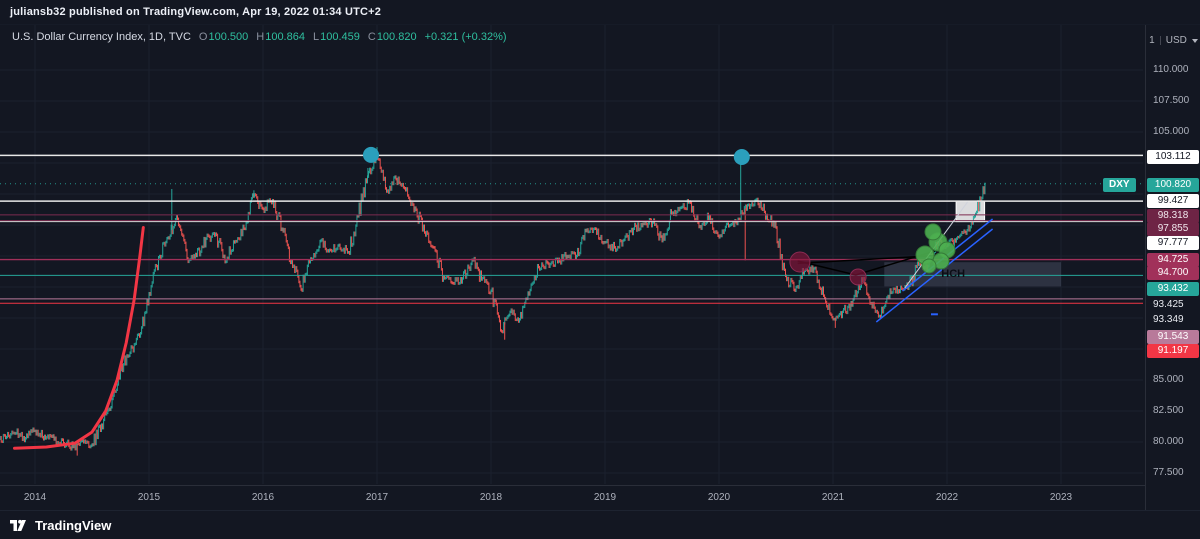 This screenshot has height=539, width=1200. I want to click on ohlc-open: O100.500, so click(223, 37).